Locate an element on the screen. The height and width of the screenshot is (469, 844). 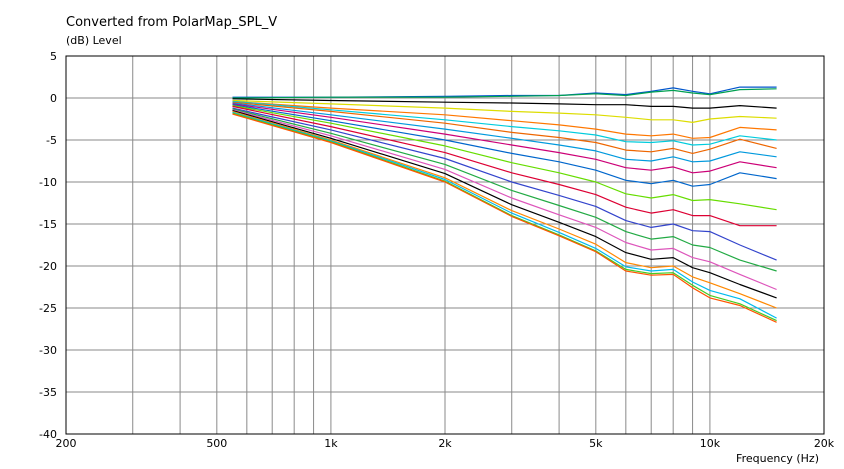
x-tick-label: 200 is located at coordinates (66, 443).